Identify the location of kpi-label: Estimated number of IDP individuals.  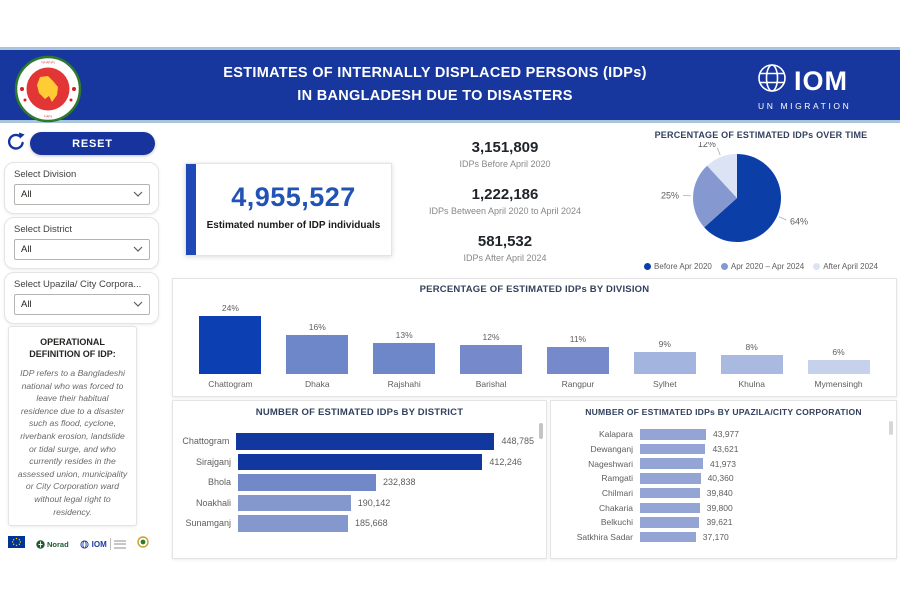
(293, 225).